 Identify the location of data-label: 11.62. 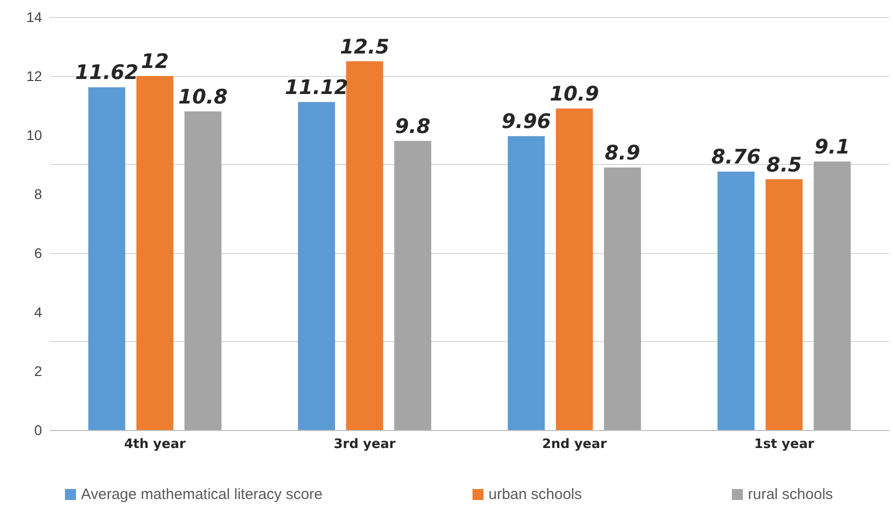
(106, 72).